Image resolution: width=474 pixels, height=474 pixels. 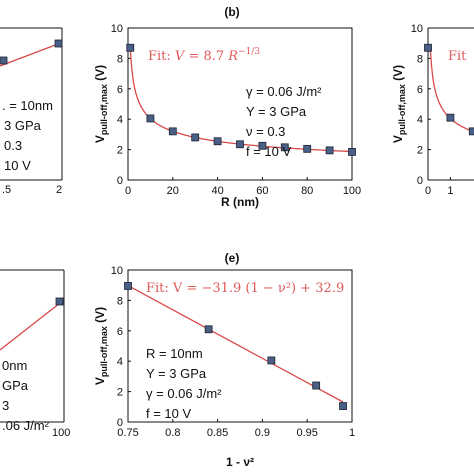 What do you see at coordinates (31, 53) in the screenshot?
I see `panel-a-marks` at bounding box center [31, 53].